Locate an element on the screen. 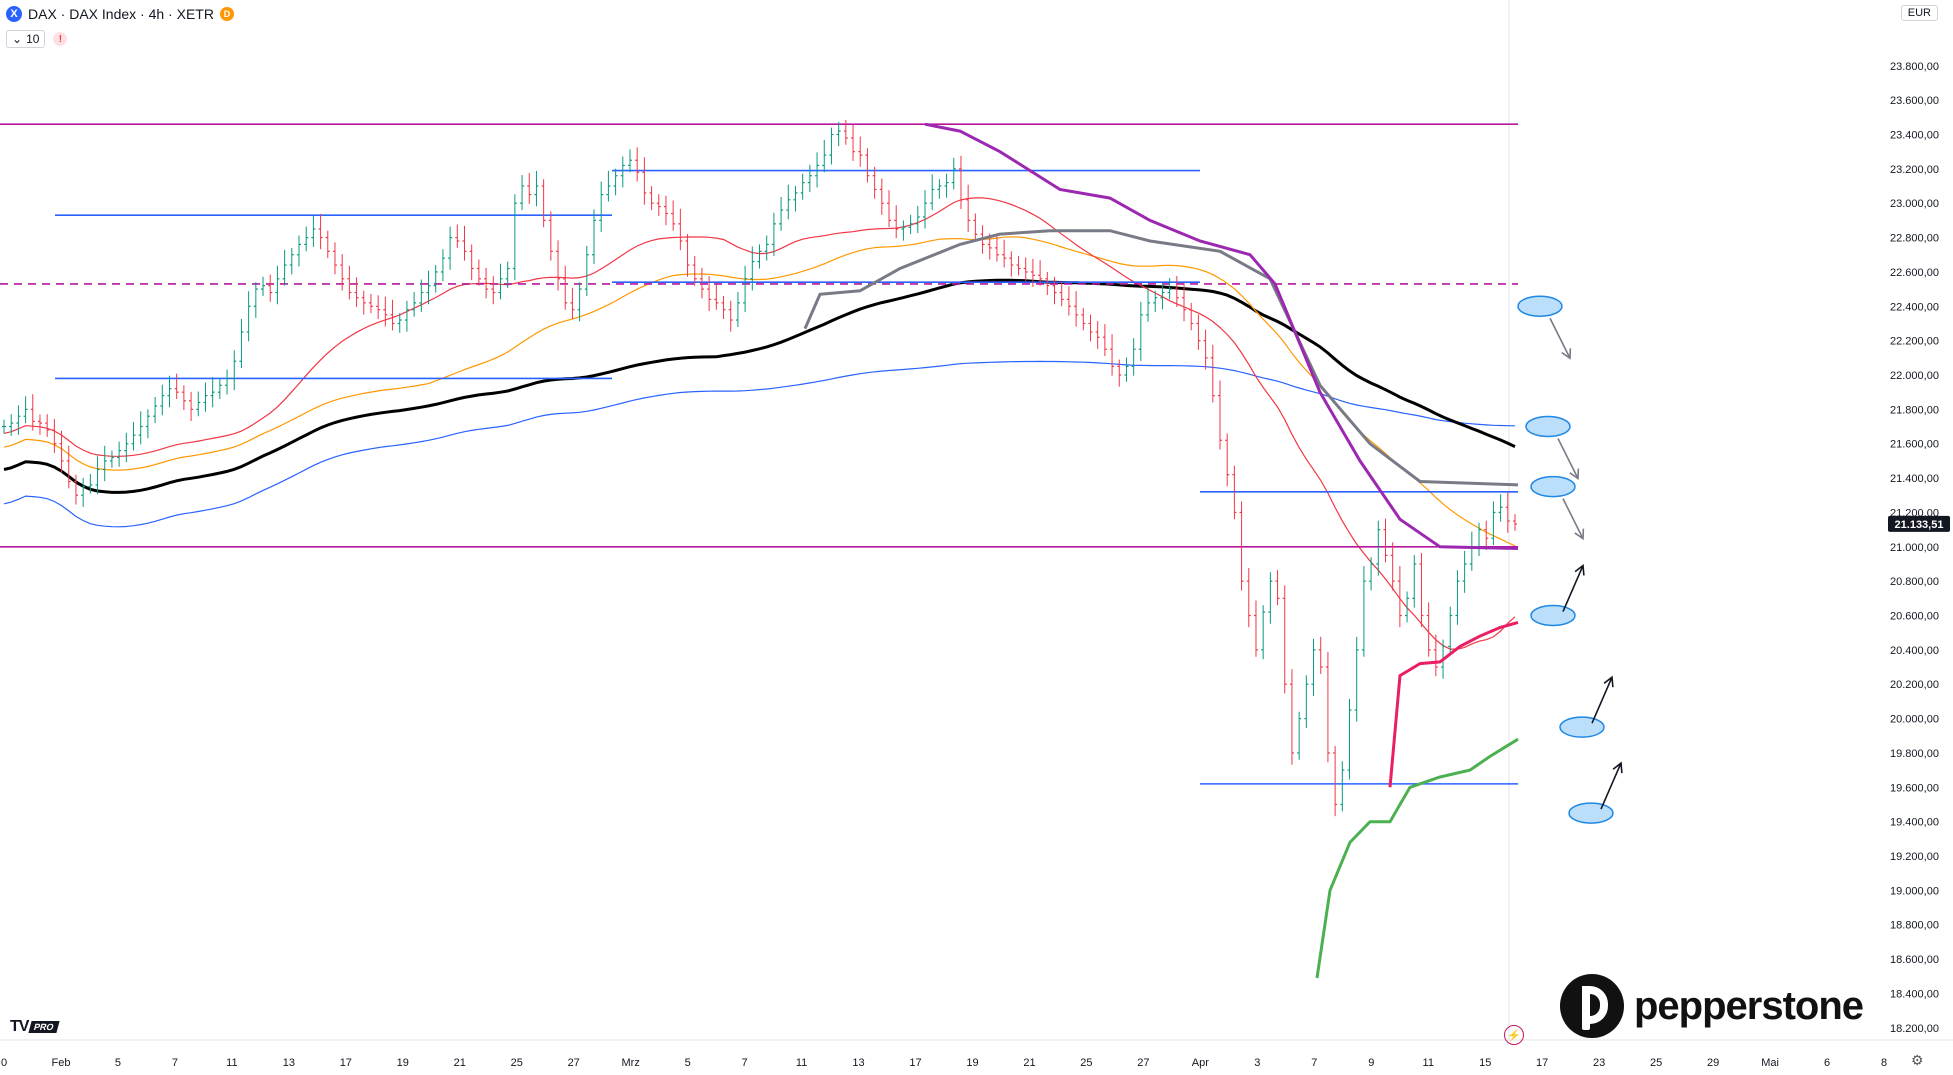 The image size is (1953, 1075). y-tick-label: 19.800,00 is located at coordinates (1914, 754).